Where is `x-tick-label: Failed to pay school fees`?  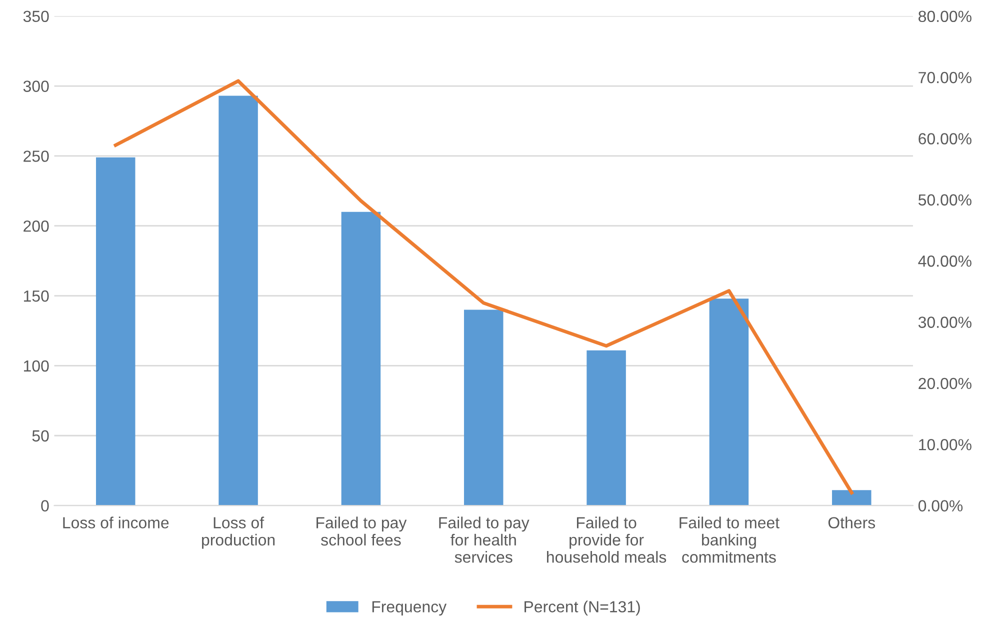
x-tick-label: Failed to pay school fees is located at coordinates (361, 531).